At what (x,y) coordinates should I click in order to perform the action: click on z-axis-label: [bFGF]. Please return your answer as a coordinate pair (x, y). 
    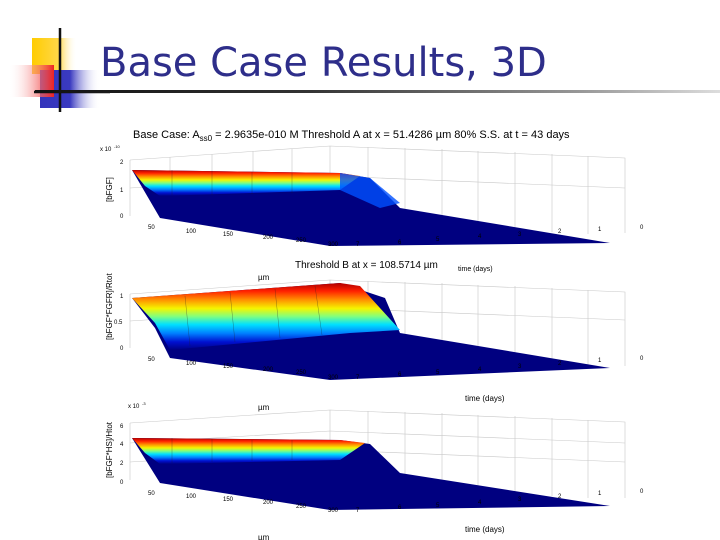
    Looking at the image, I should click on (109, 189).